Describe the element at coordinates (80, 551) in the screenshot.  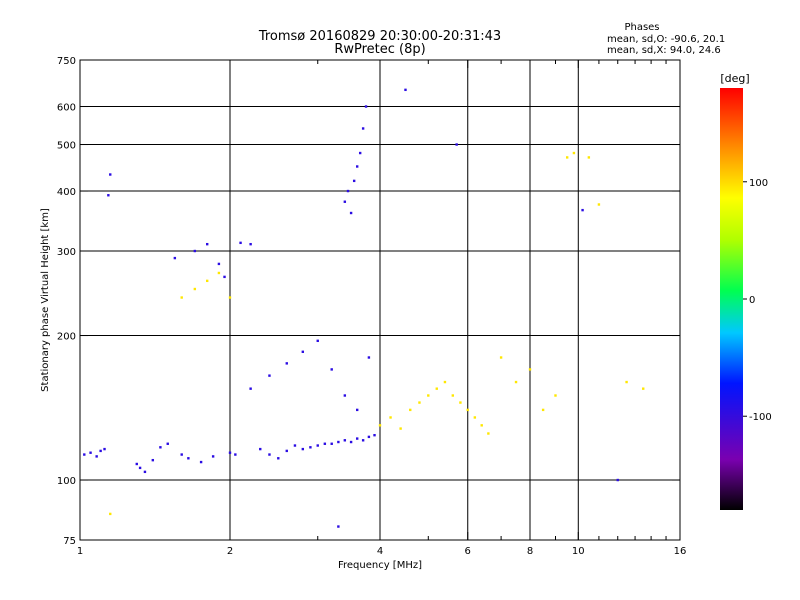
I see `x-tick-label: 1` at that location.